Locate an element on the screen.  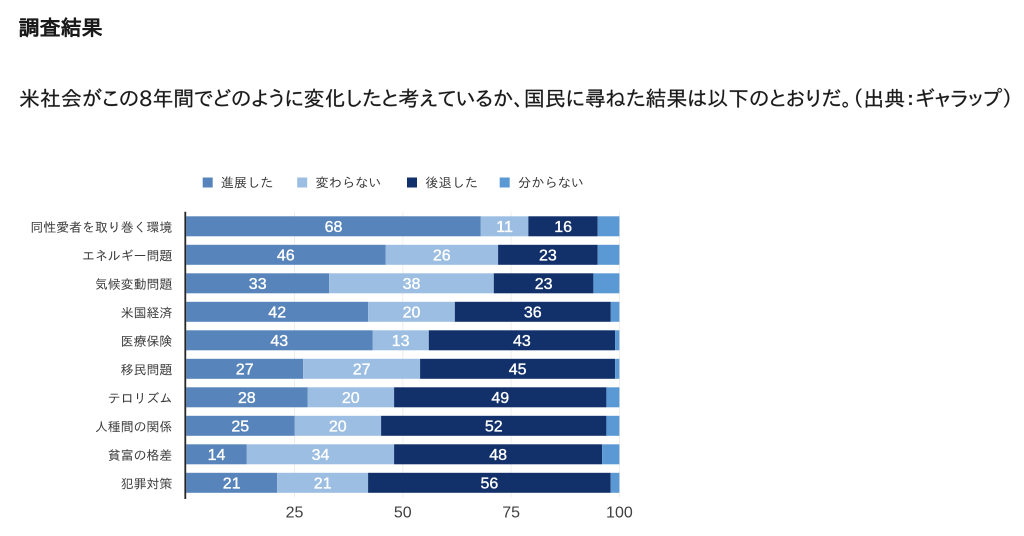
svg-text: 33 is located at coordinates (258, 284).